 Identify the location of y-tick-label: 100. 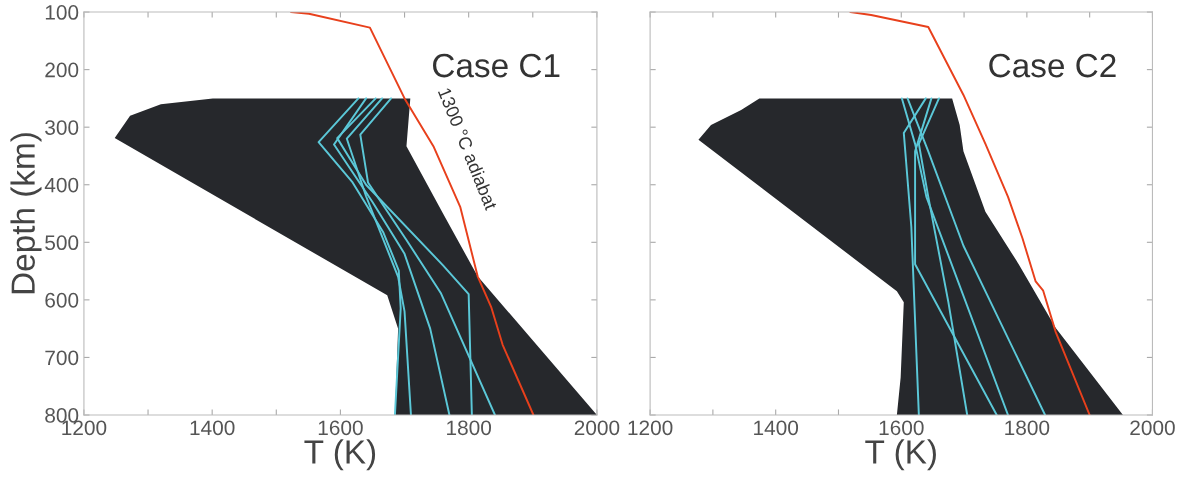
(62, 12).